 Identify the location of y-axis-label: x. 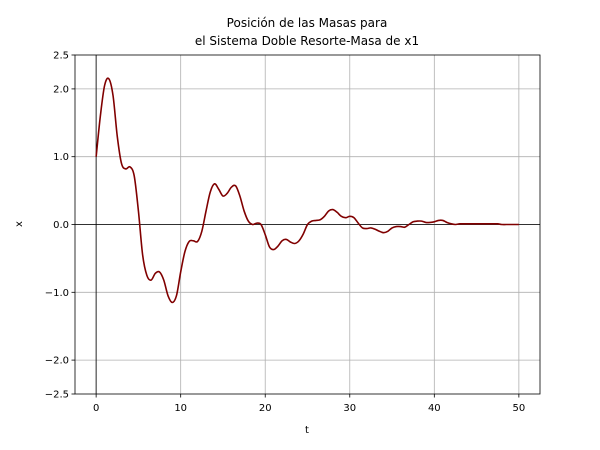
(19, 224).